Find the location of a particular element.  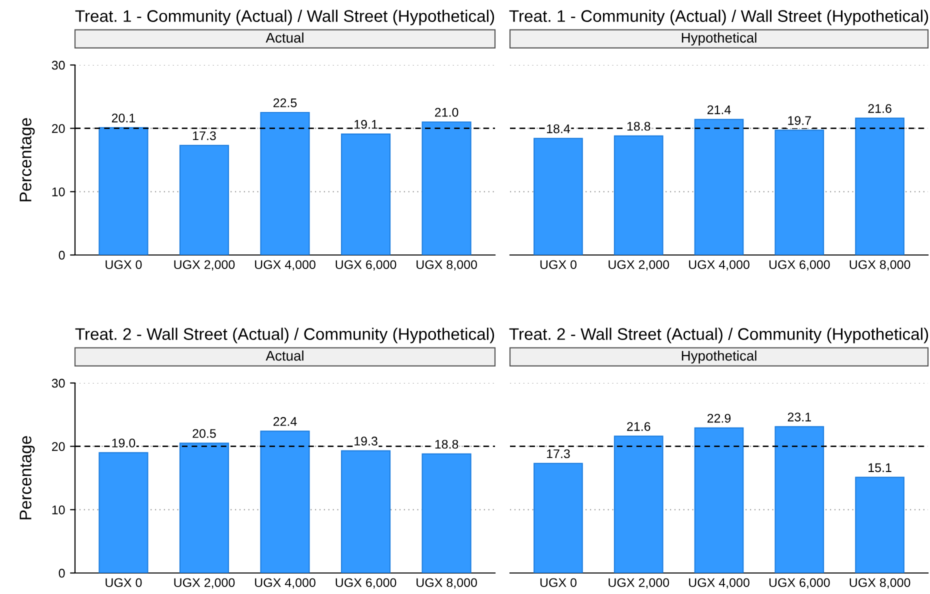

data-label: 22.4 is located at coordinates (285, 421).